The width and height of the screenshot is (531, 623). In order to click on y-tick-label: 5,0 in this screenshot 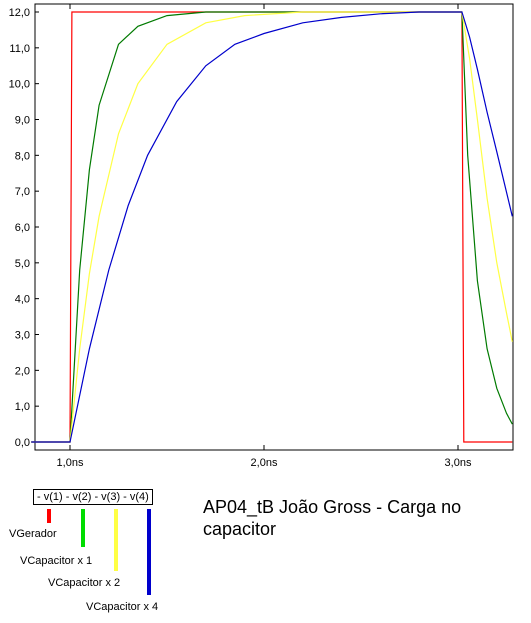, I will do `click(22, 264)`.